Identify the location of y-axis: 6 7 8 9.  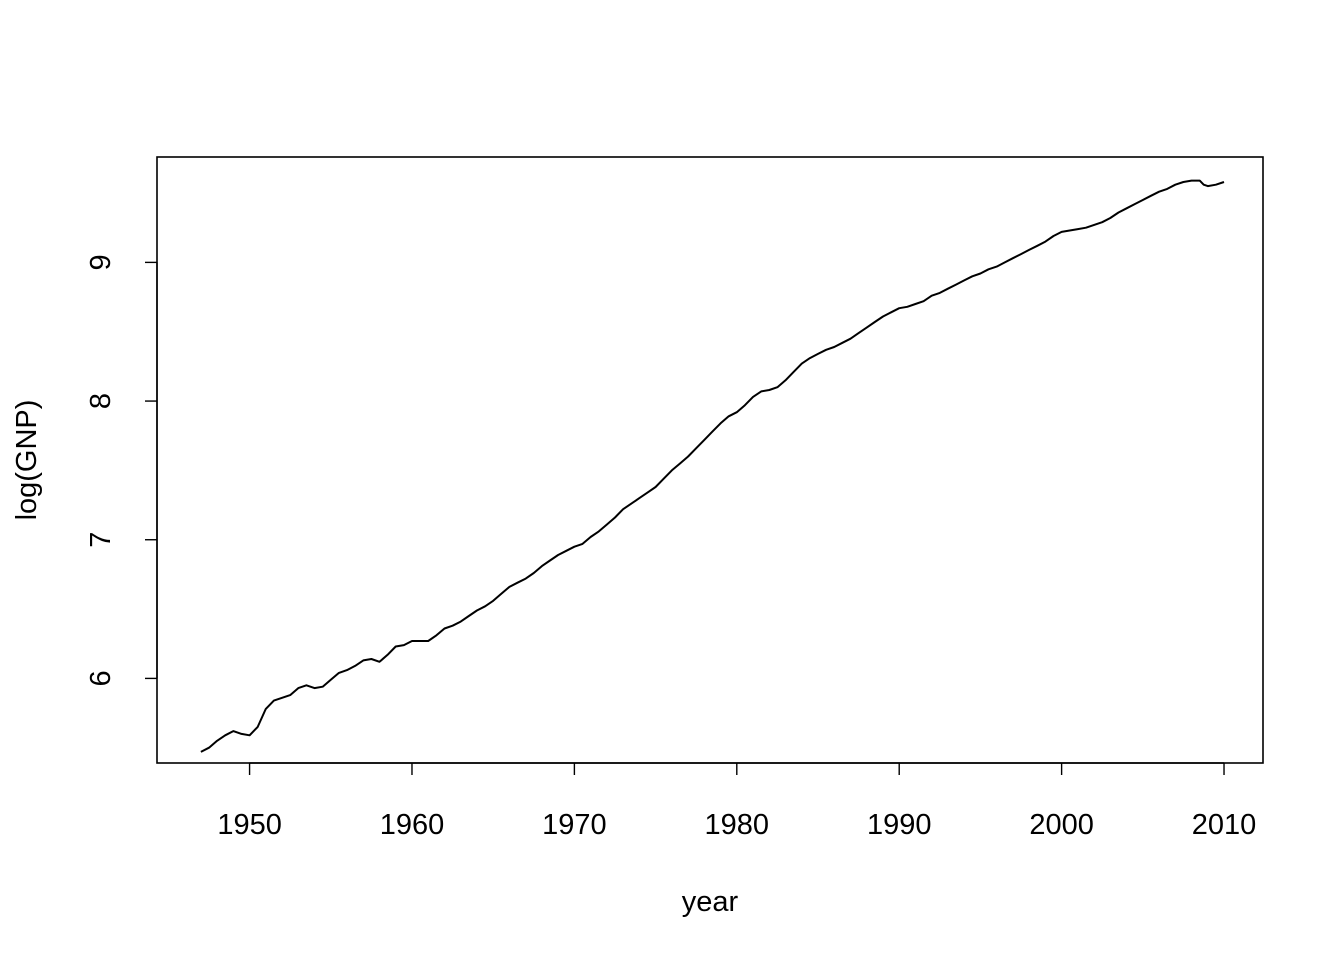
(121, 470).